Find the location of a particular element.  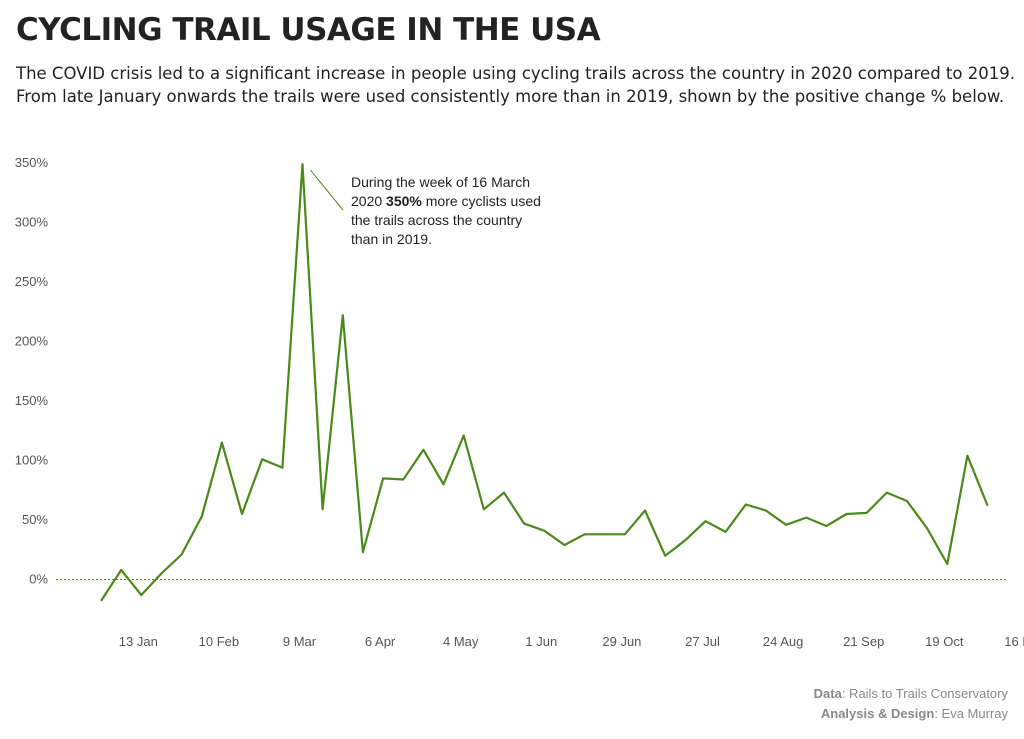

y-tick-label: 250% is located at coordinates (32, 281).